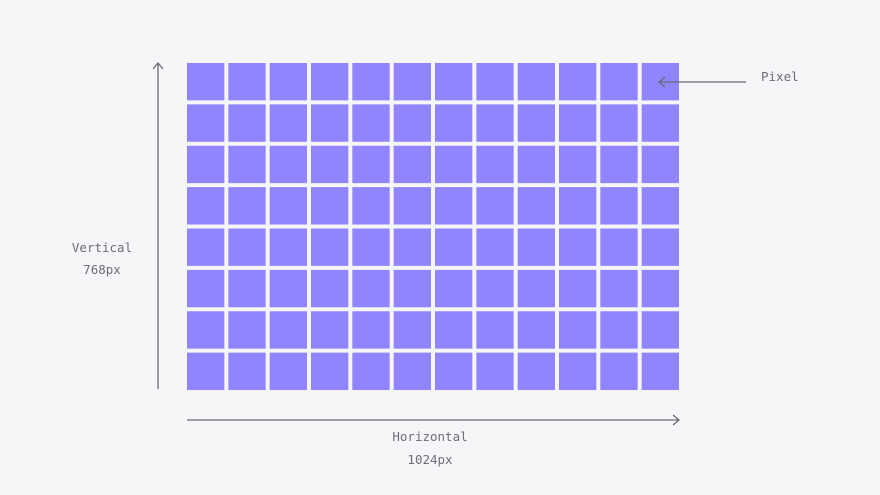 The image size is (880, 495). I want to click on vertical-axis-title: Vertical, so click(102, 247).